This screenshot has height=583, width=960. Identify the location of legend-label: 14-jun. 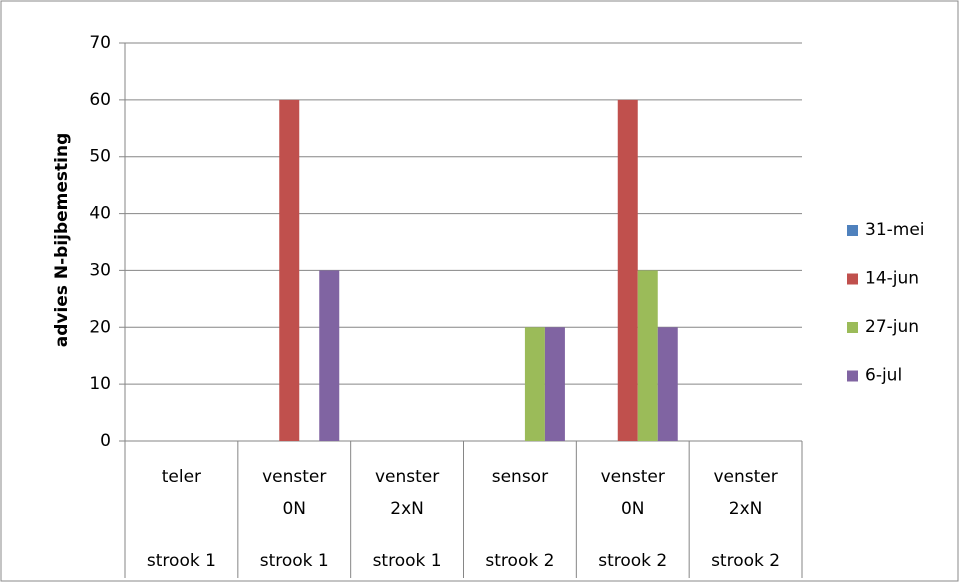
(892, 279).